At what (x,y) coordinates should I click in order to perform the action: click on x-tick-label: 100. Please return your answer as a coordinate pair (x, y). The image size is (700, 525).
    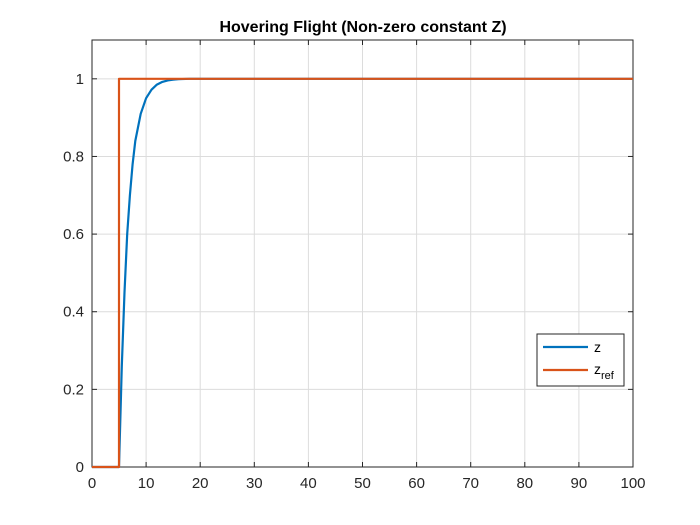
    Looking at the image, I should click on (632, 483).